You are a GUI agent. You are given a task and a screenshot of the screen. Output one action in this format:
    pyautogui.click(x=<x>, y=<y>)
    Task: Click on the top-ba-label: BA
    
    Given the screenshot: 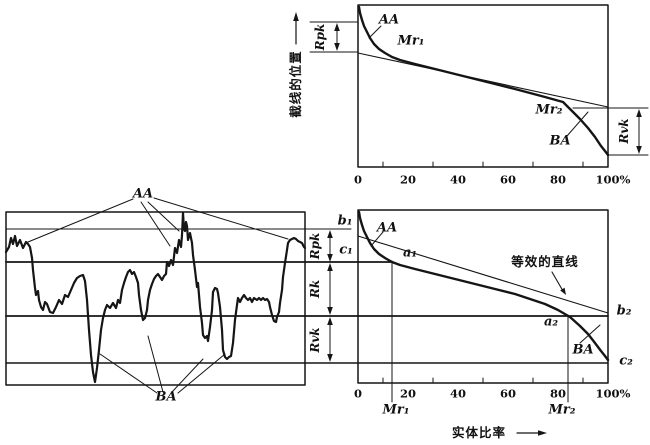 What is the action you would take?
    pyautogui.click(x=560, y=141)
    